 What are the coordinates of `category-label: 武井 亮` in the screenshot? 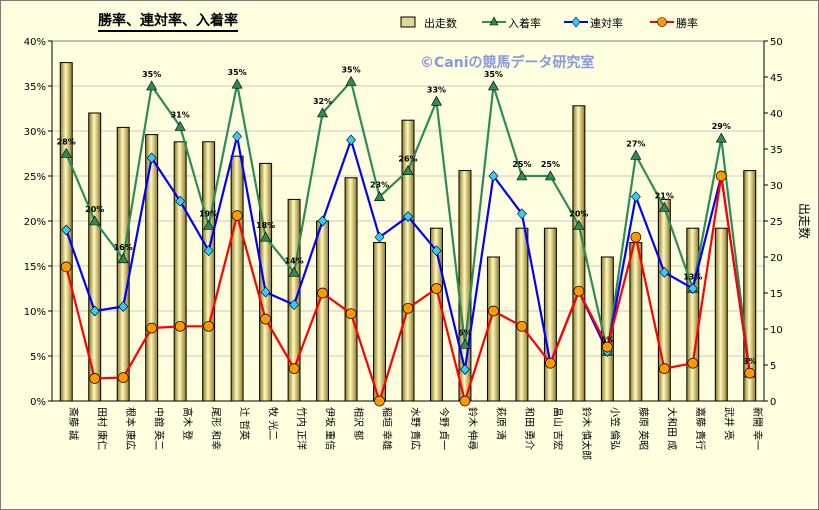 It's located at (728, 423).